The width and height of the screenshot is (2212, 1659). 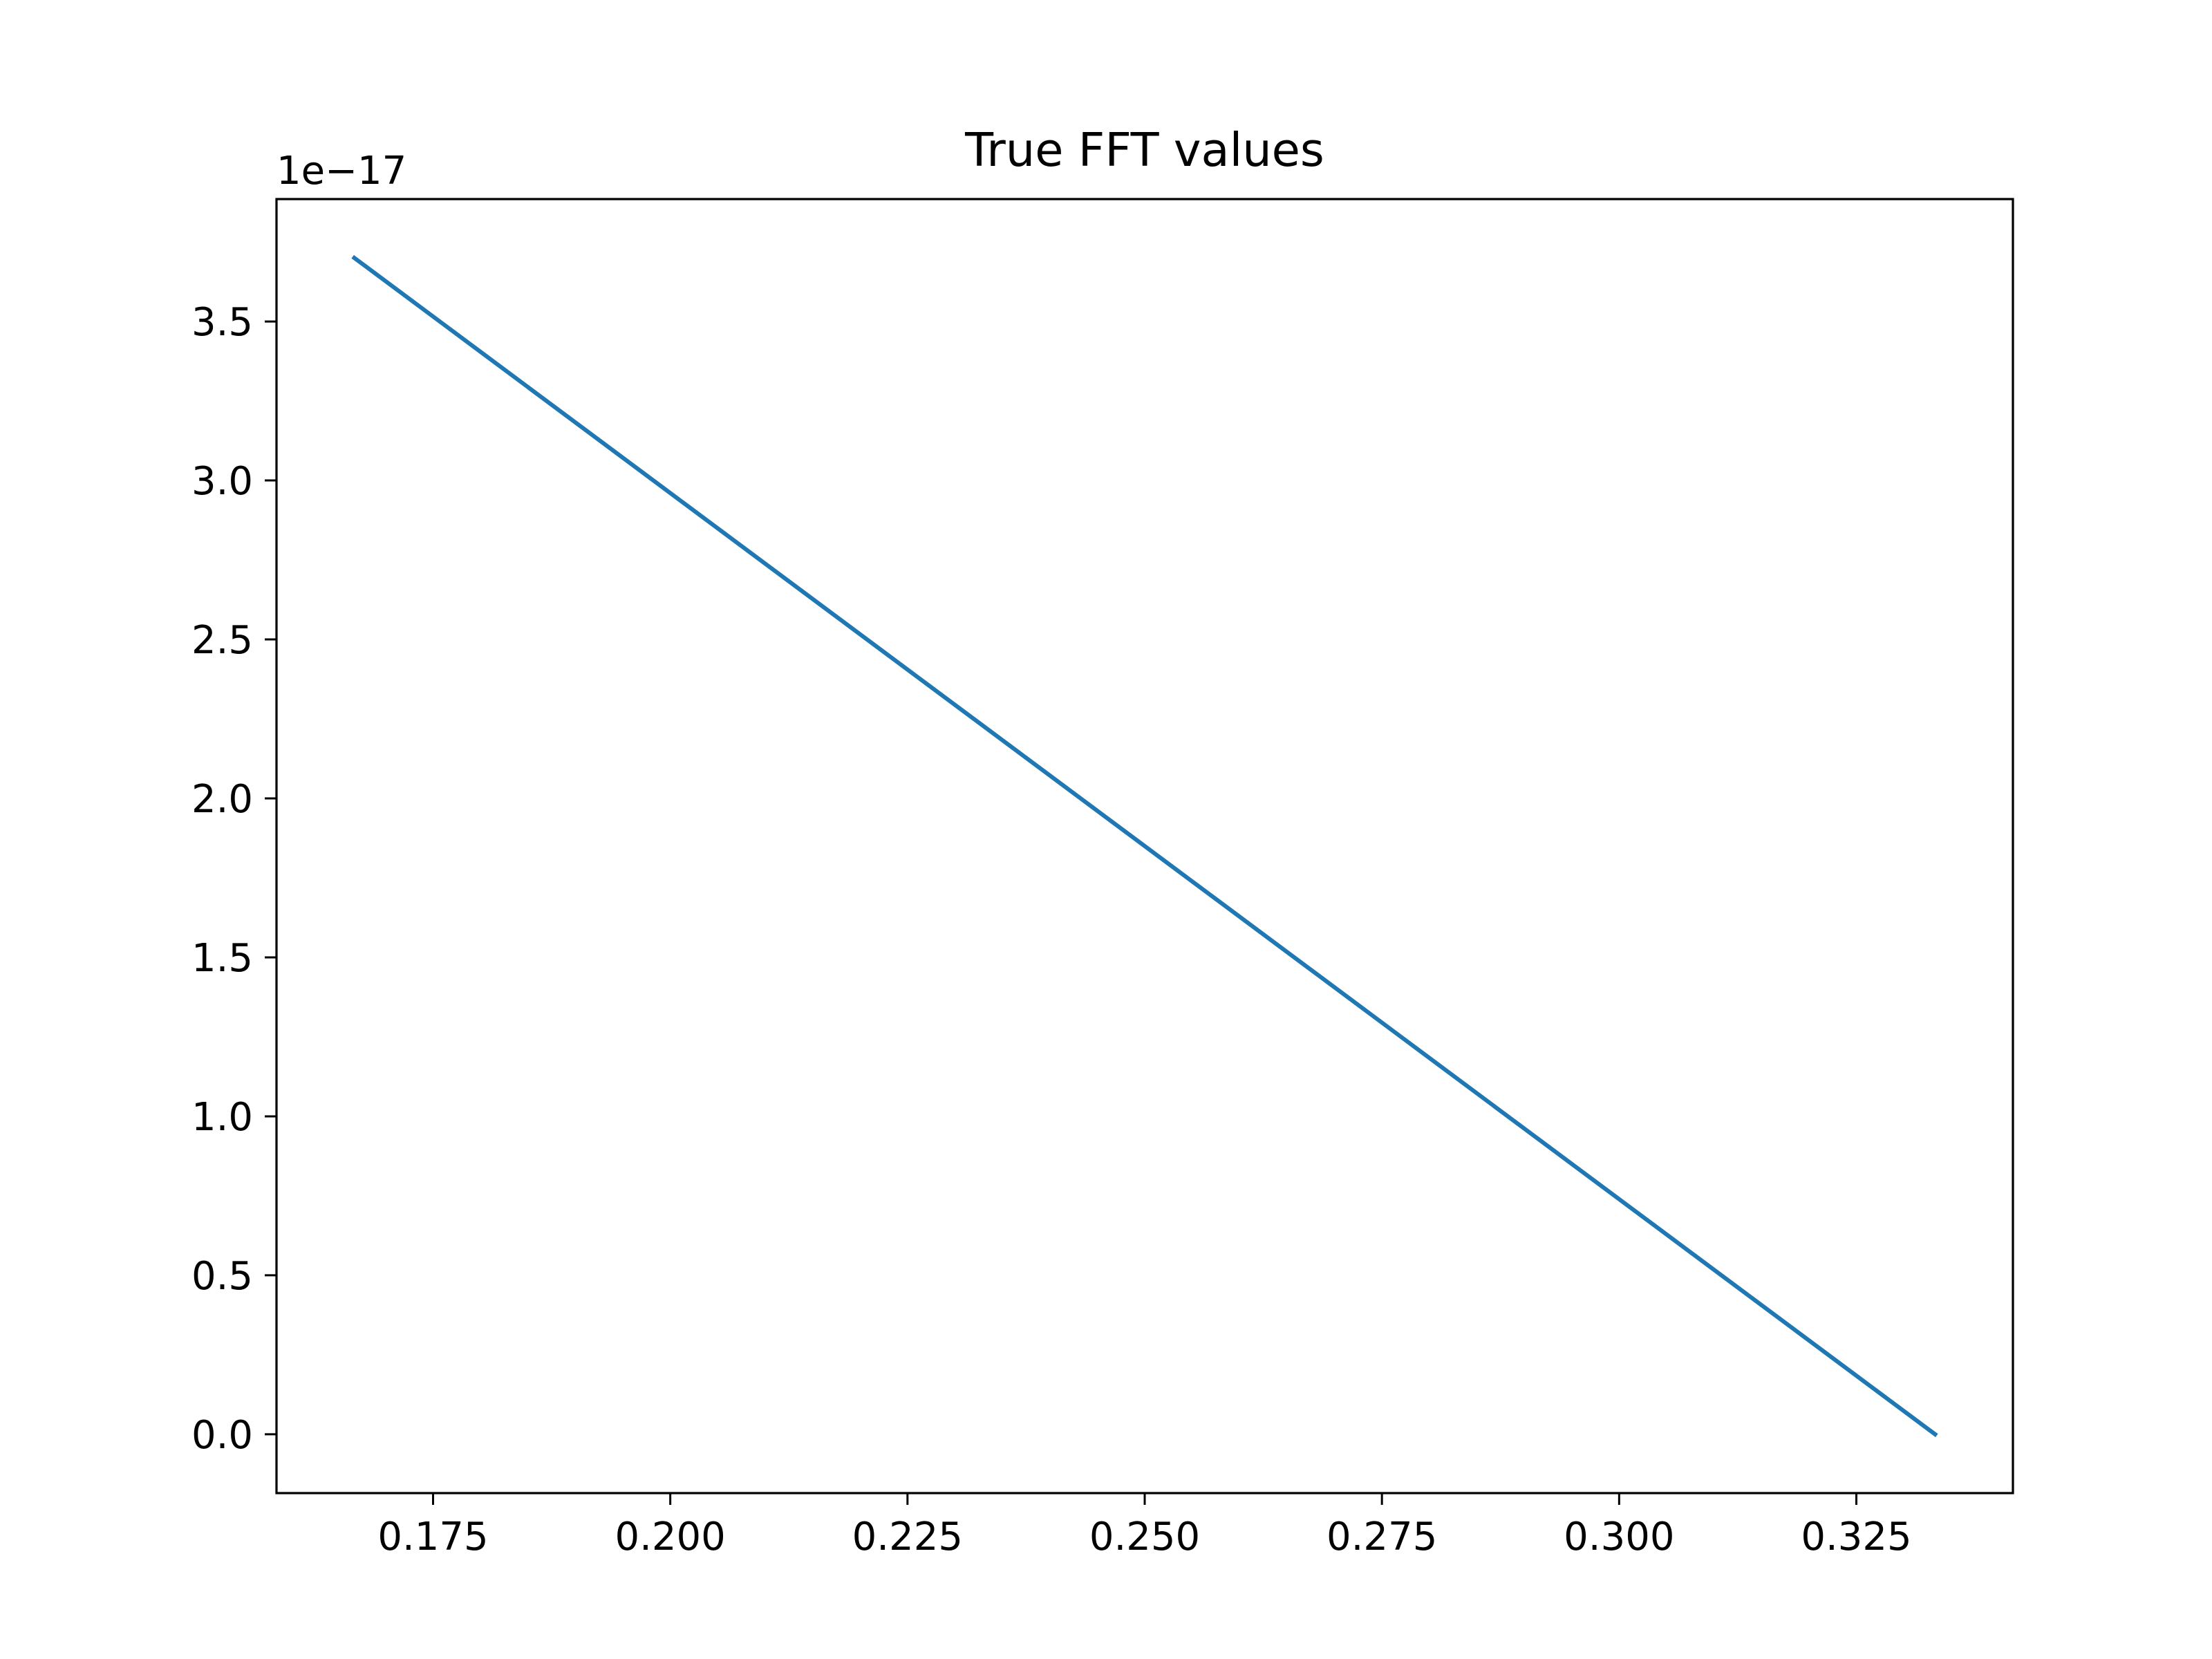 What do you see at coordinates (222, 958) in the screenshot?
I see `y-tick-label: 1.5` at bounding box center [222, 958].